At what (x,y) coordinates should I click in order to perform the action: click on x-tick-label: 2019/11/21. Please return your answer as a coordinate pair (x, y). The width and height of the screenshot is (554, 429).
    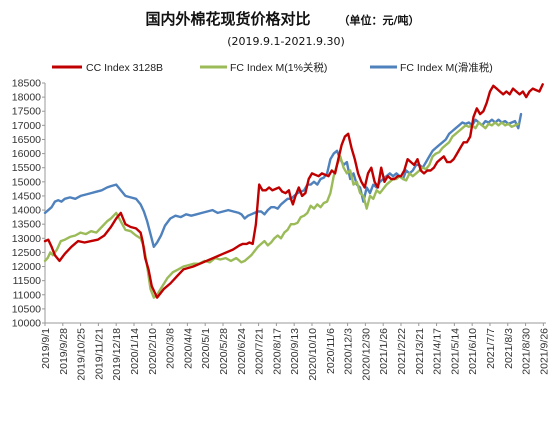
    Looking at the image, I should click on (99, 354).